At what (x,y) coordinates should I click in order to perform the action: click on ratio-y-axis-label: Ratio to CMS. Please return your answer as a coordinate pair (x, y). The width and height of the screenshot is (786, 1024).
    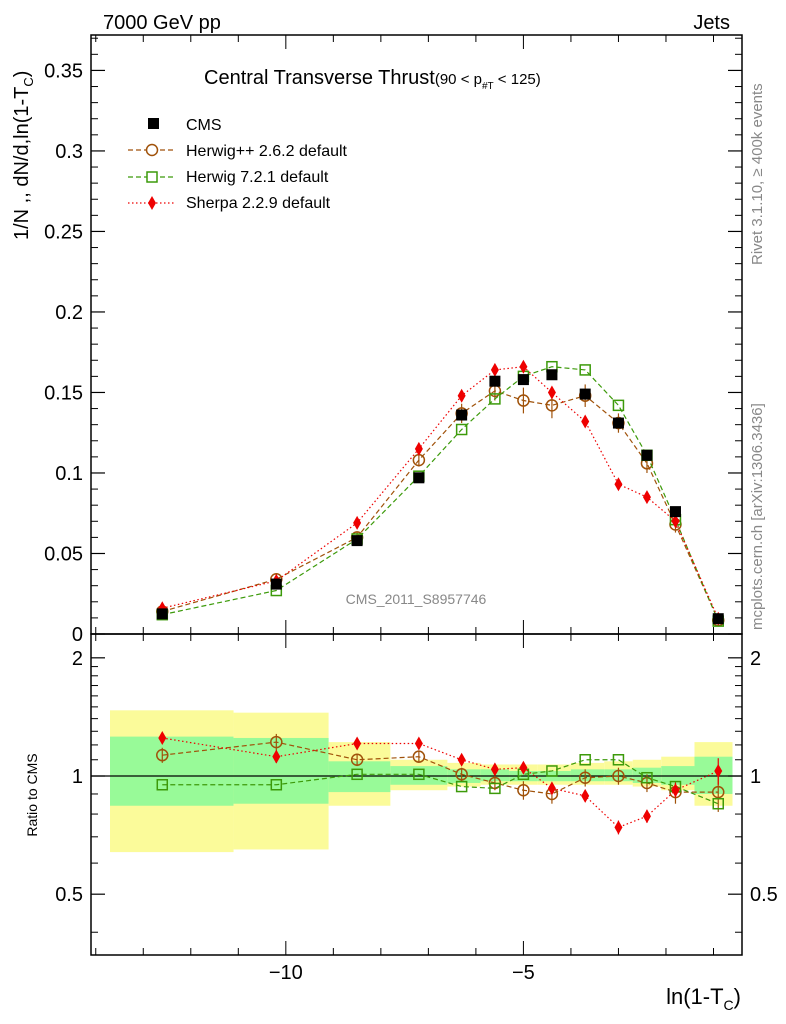
    Looking at the image, I should click on (32, 794).